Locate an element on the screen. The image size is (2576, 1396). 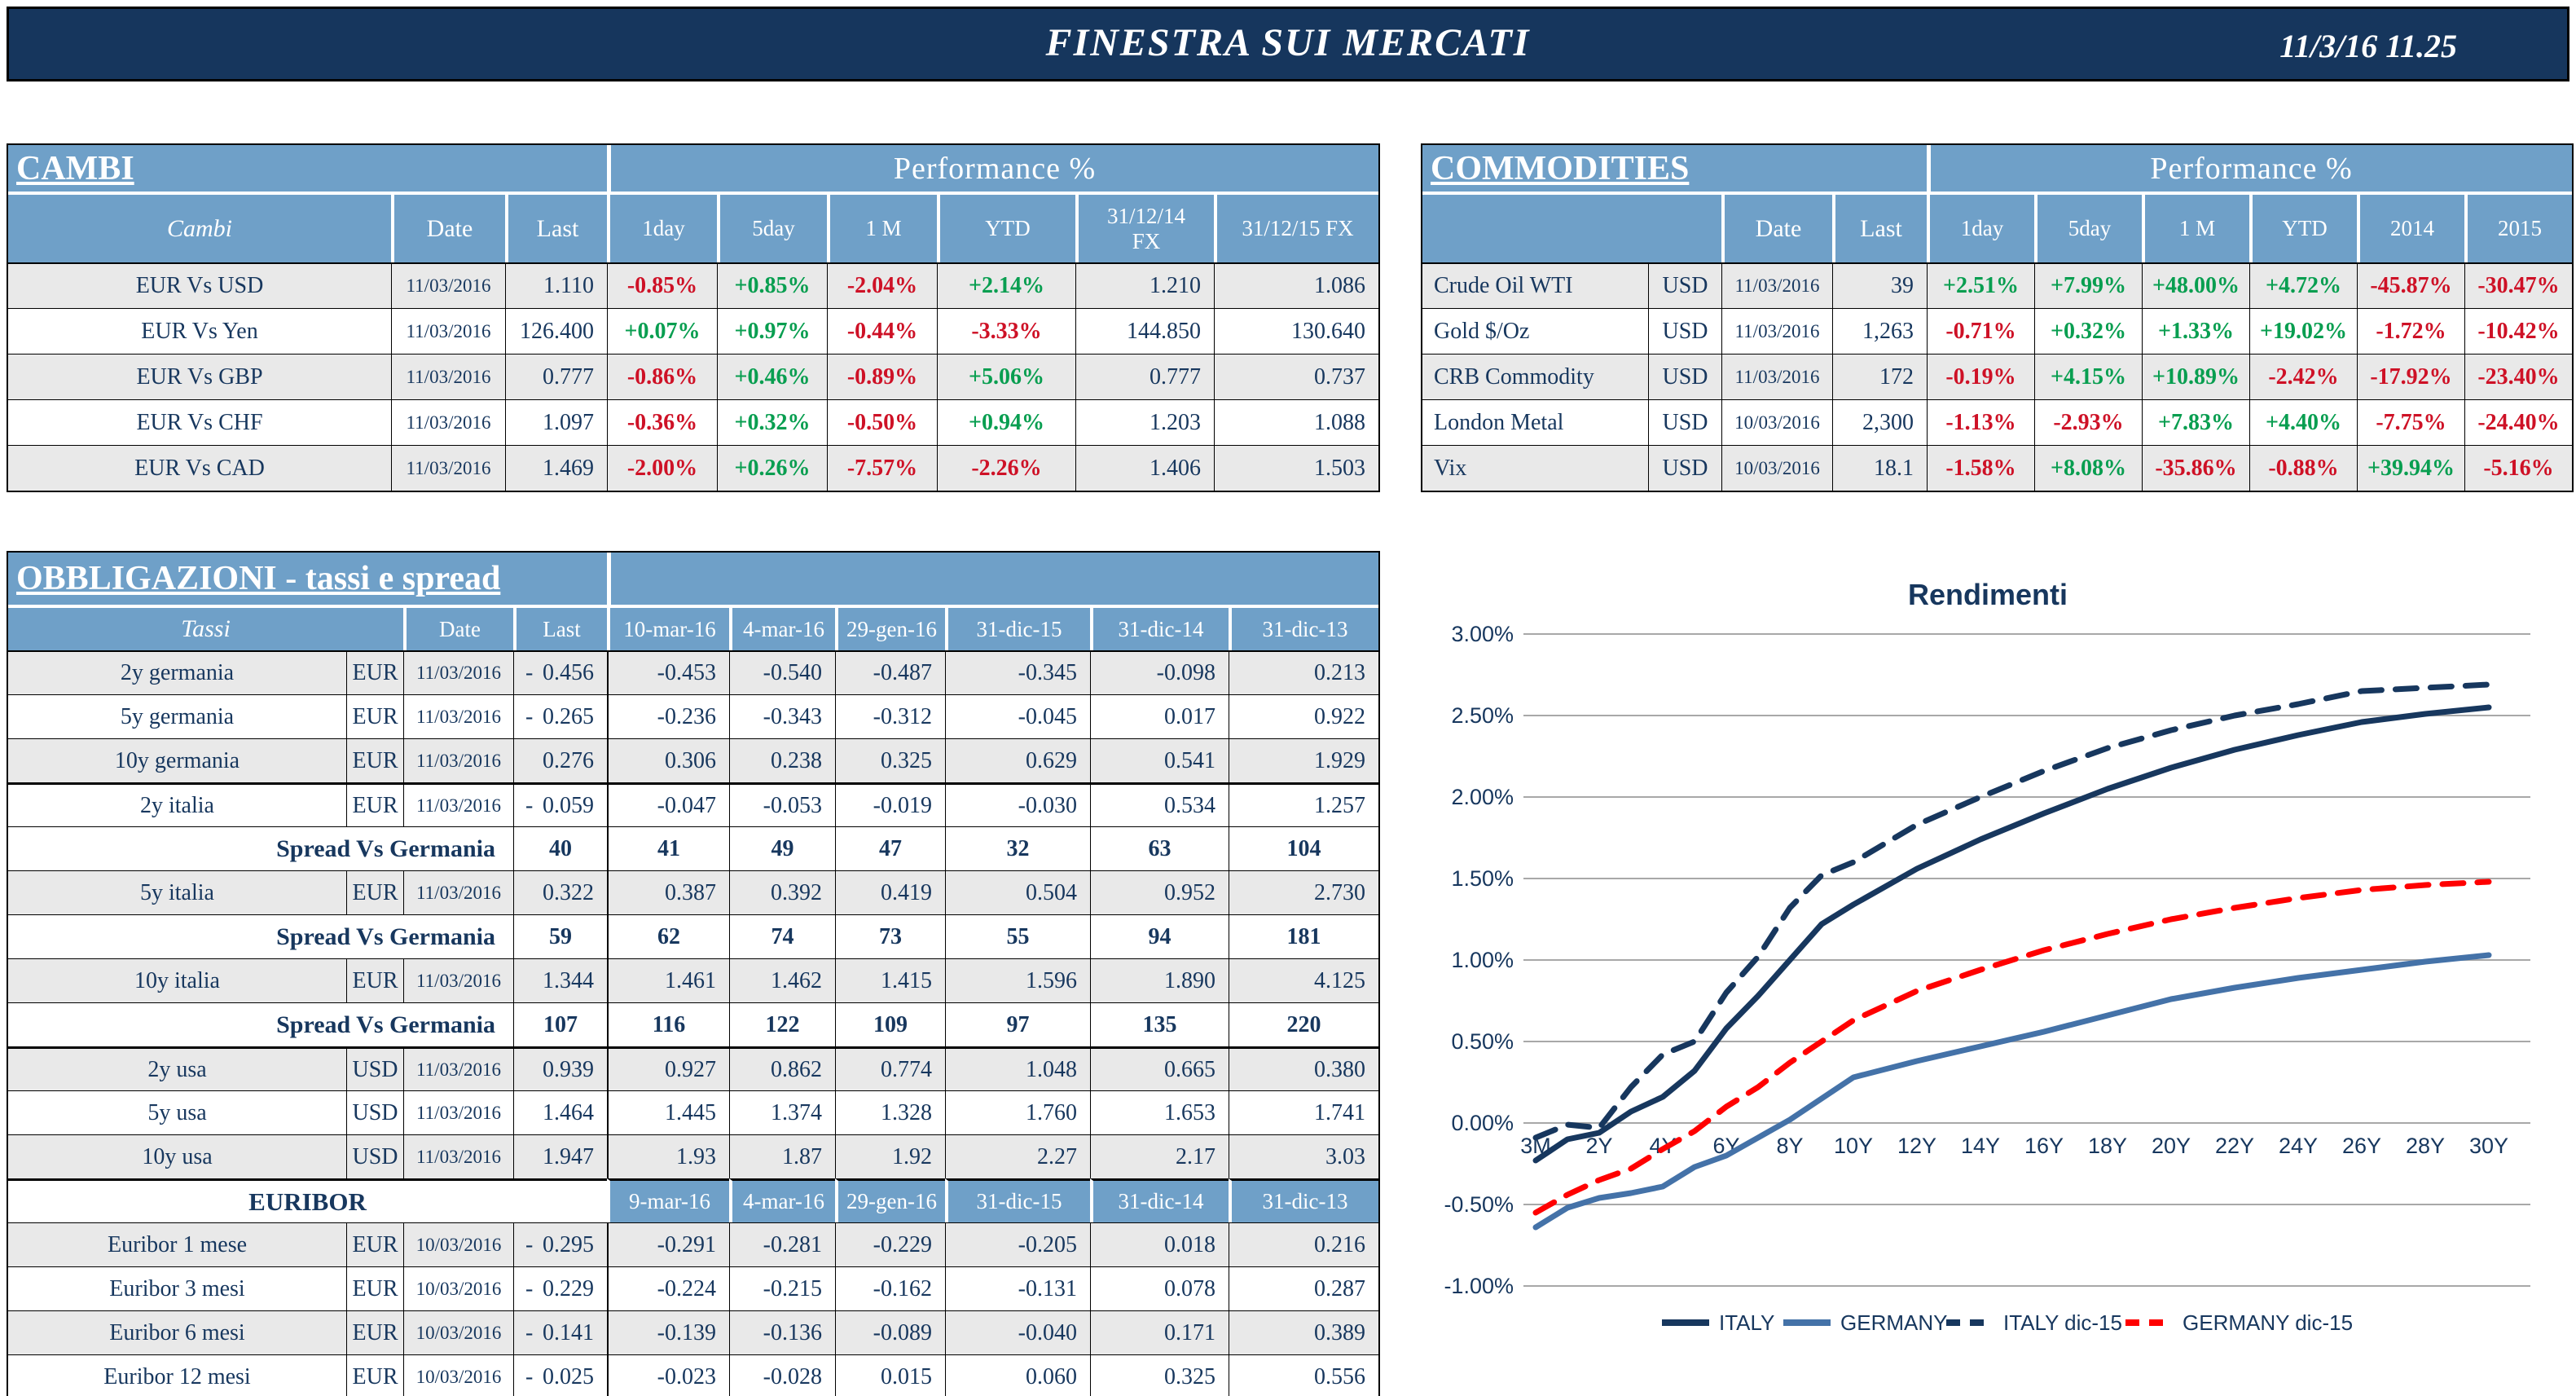
perf-value: -45.87% is located at coordinates (2410, 285).